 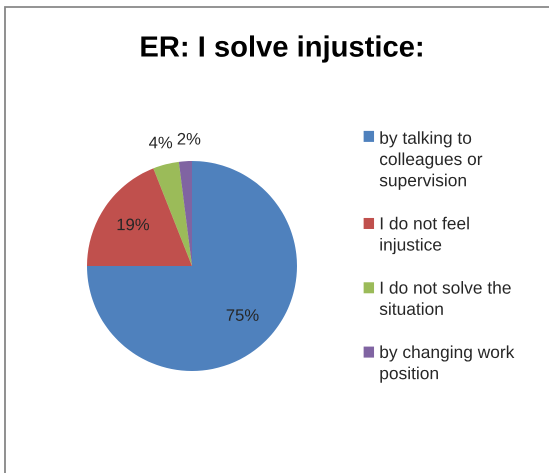 I want to click on data-label: 75%, so click(x=242, y=315).